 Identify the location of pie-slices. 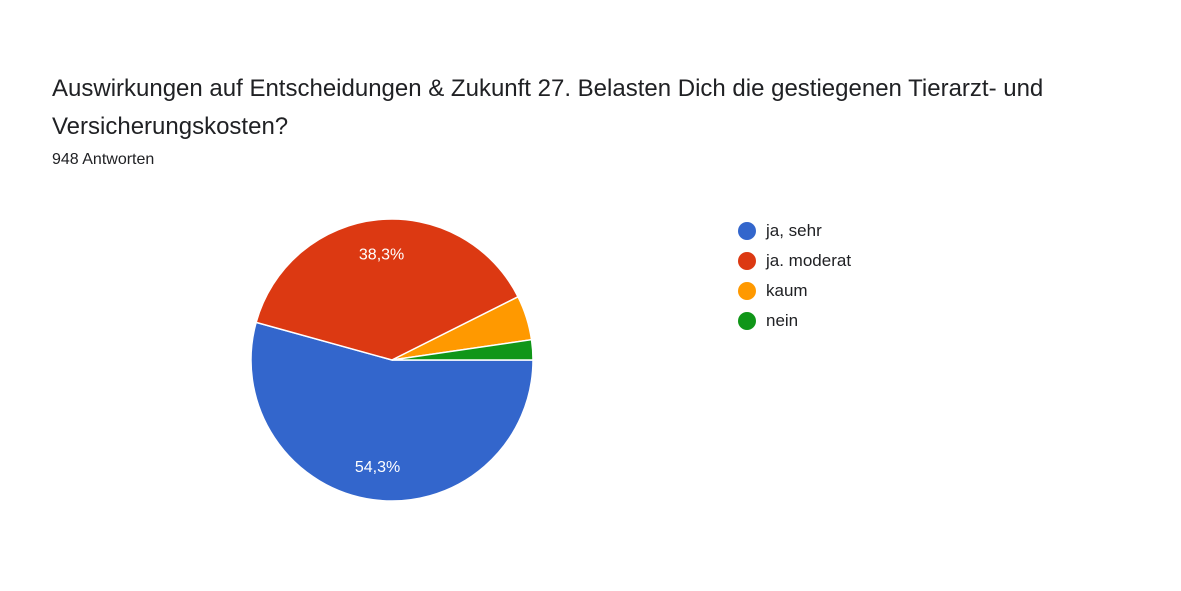
(392, 360).